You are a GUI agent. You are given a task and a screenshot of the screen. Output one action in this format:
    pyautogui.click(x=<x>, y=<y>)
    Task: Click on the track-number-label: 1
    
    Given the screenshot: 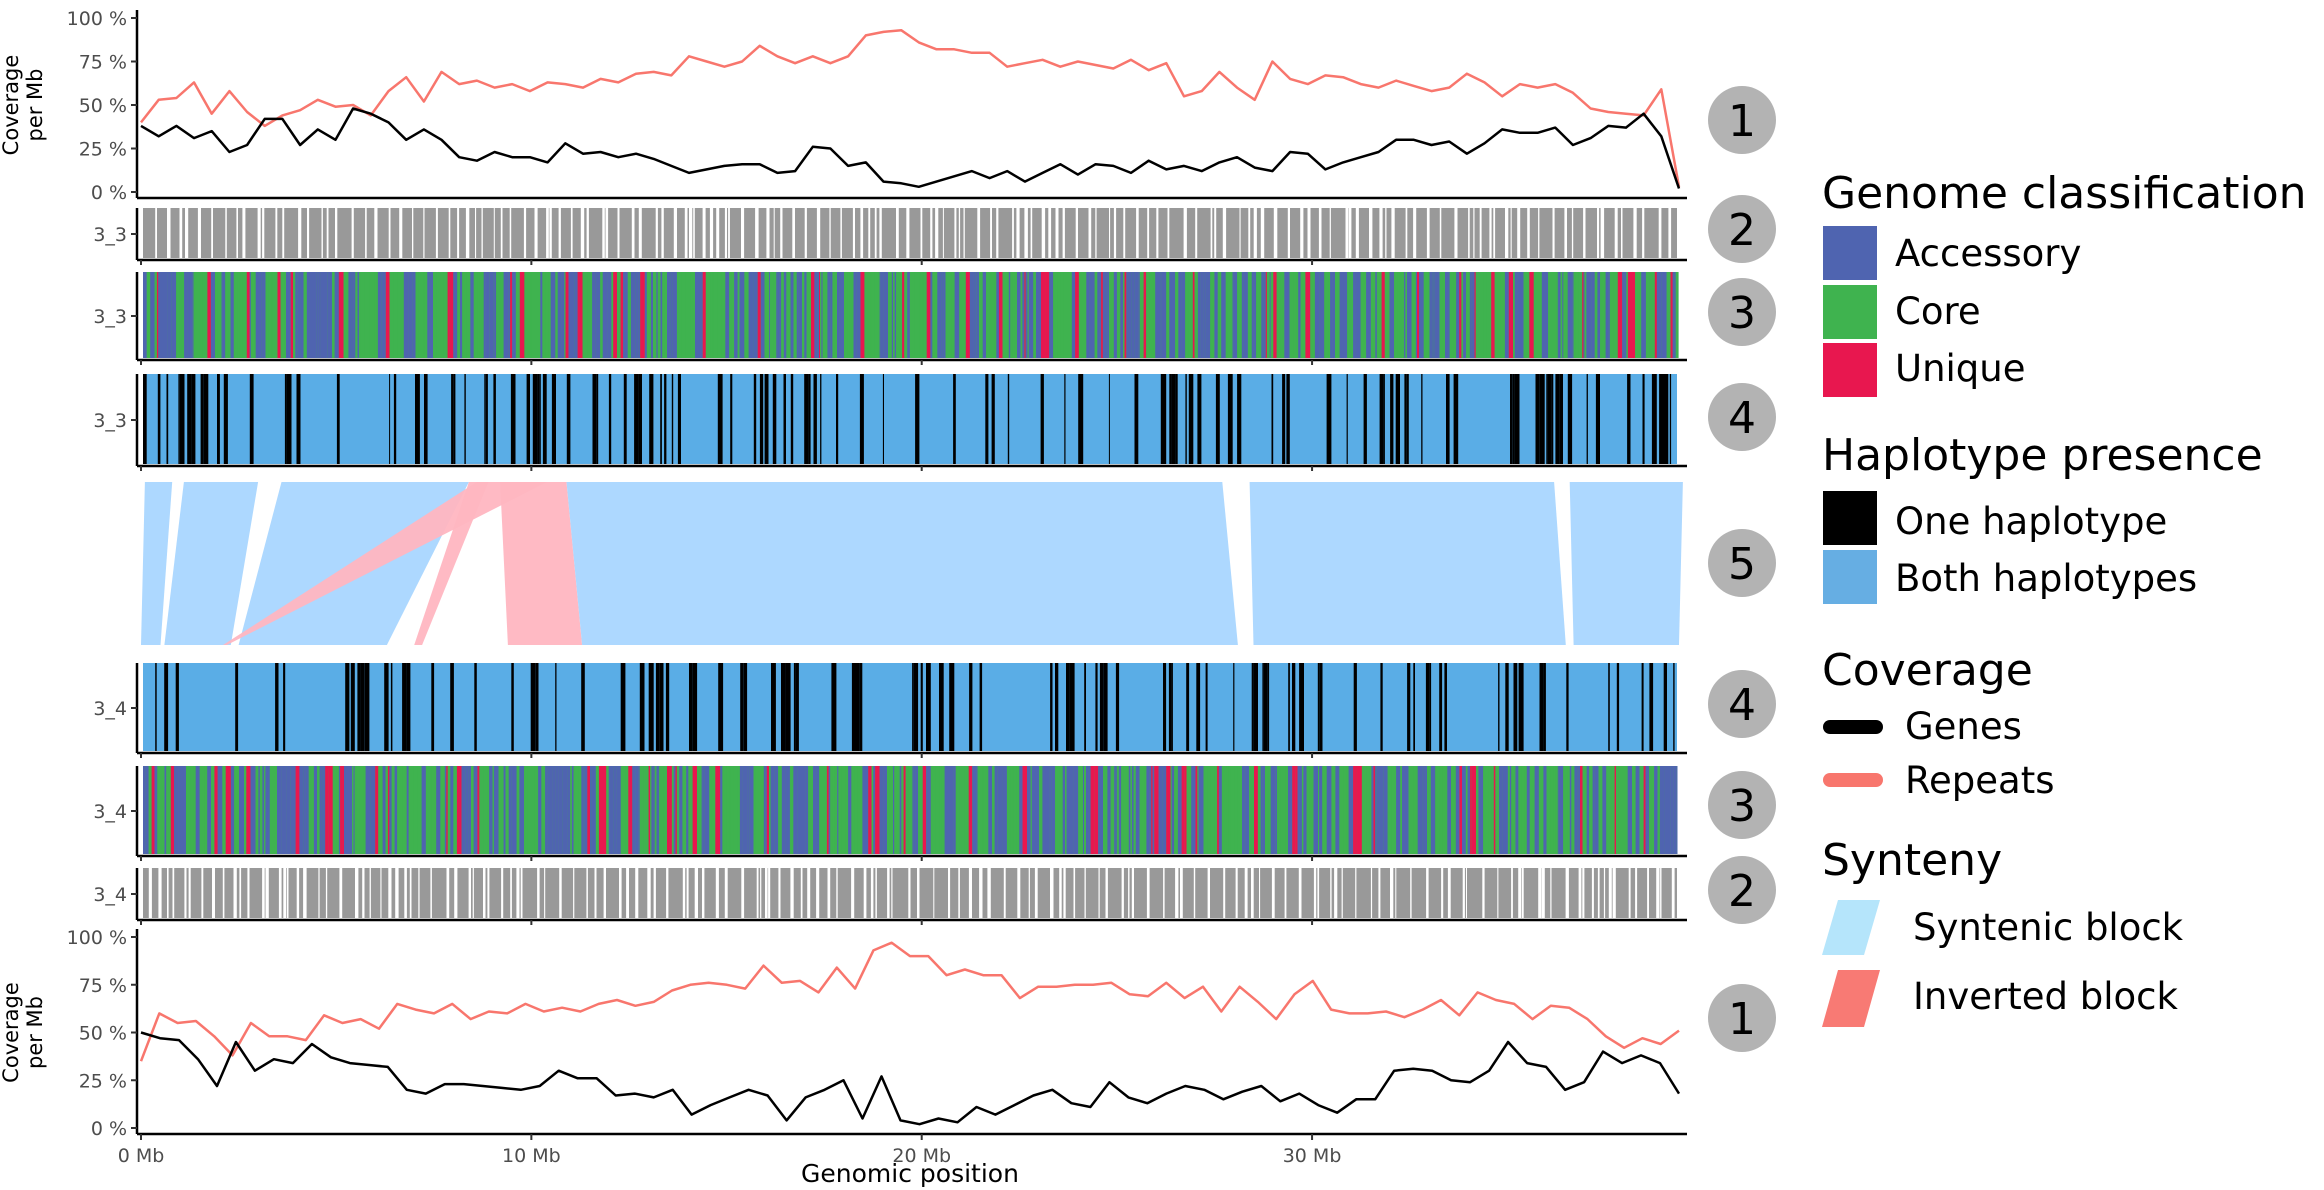 What is the action you would take?
    pyautogui.click(x=1742, y=121)
    